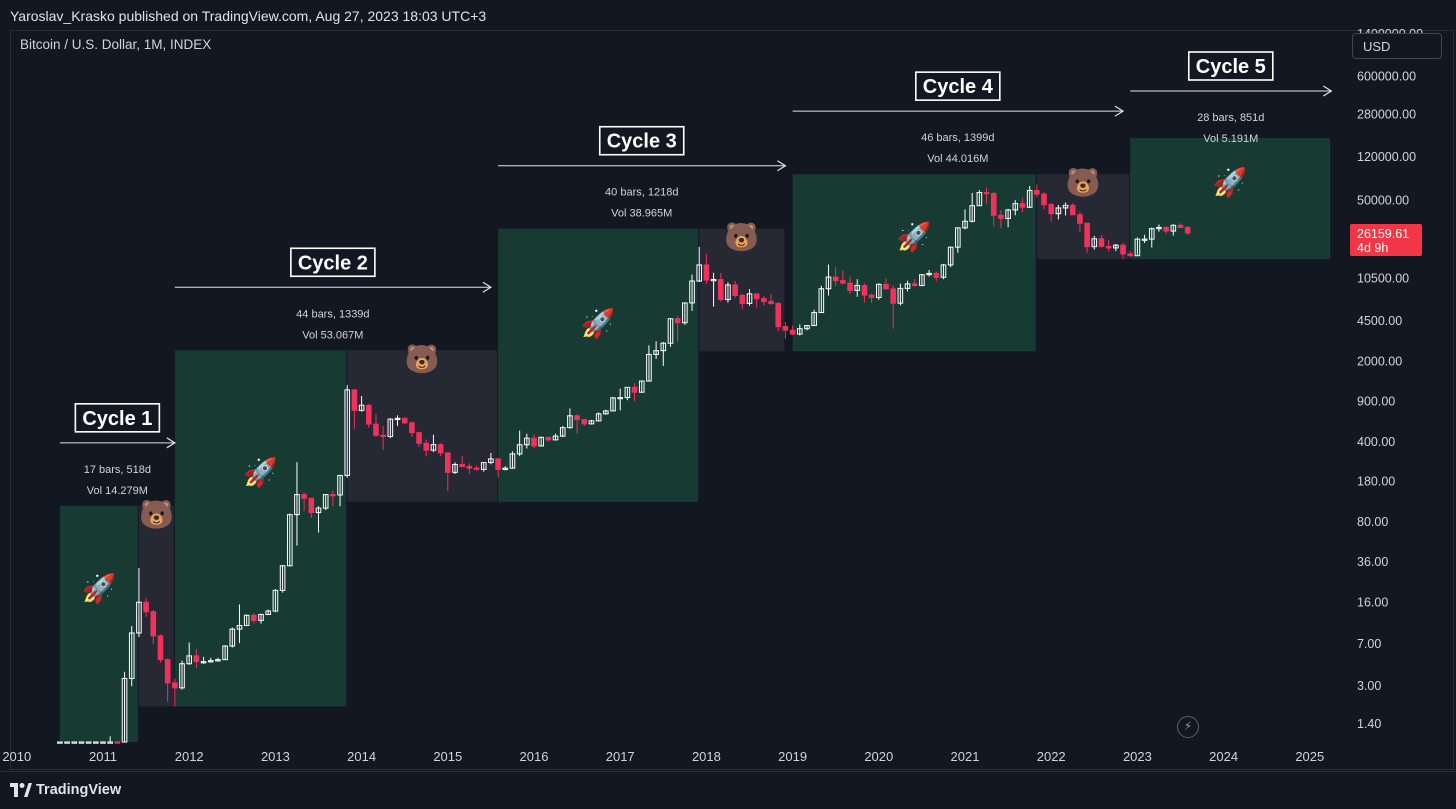 The width and height of the screenshot is (1456, 809). Describe the element at coordinates (1397, 46) in the screenshot. I see `currency-button: USD` at that location.